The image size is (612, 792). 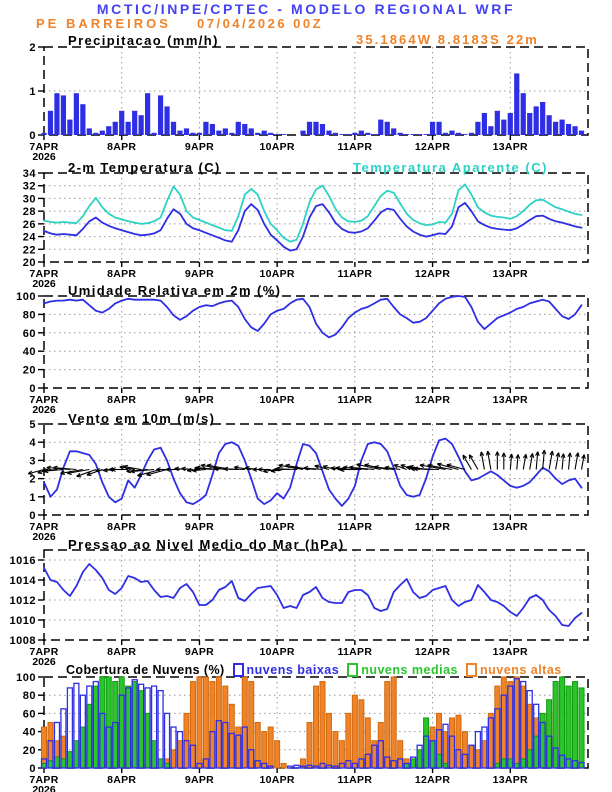 I want to click on humidity-panel-title: Umidade Relativa em 2m (%), so click(x=175, y=290).